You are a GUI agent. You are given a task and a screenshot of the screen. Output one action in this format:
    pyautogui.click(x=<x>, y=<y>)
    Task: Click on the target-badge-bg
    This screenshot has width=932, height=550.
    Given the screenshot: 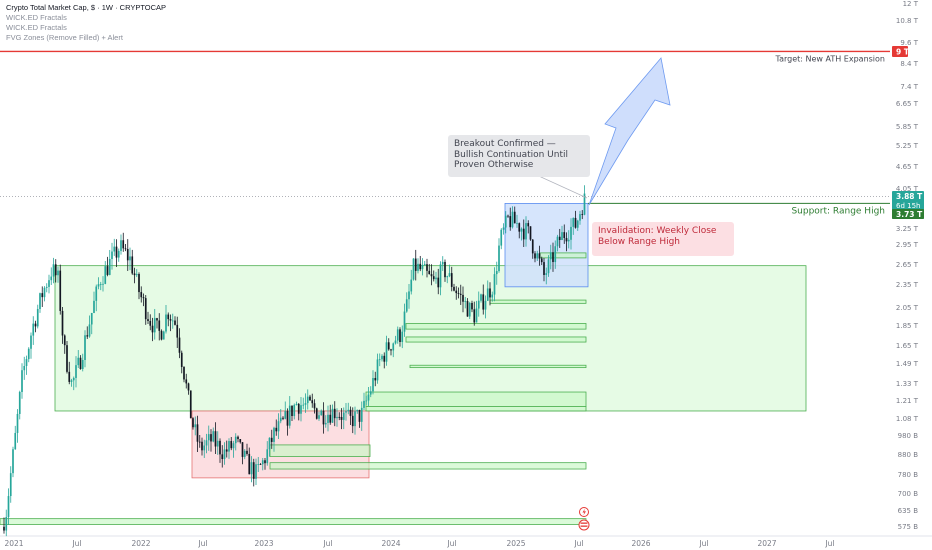 What is the action you would take?
    pyautogui.click(x=900, y=51)
    